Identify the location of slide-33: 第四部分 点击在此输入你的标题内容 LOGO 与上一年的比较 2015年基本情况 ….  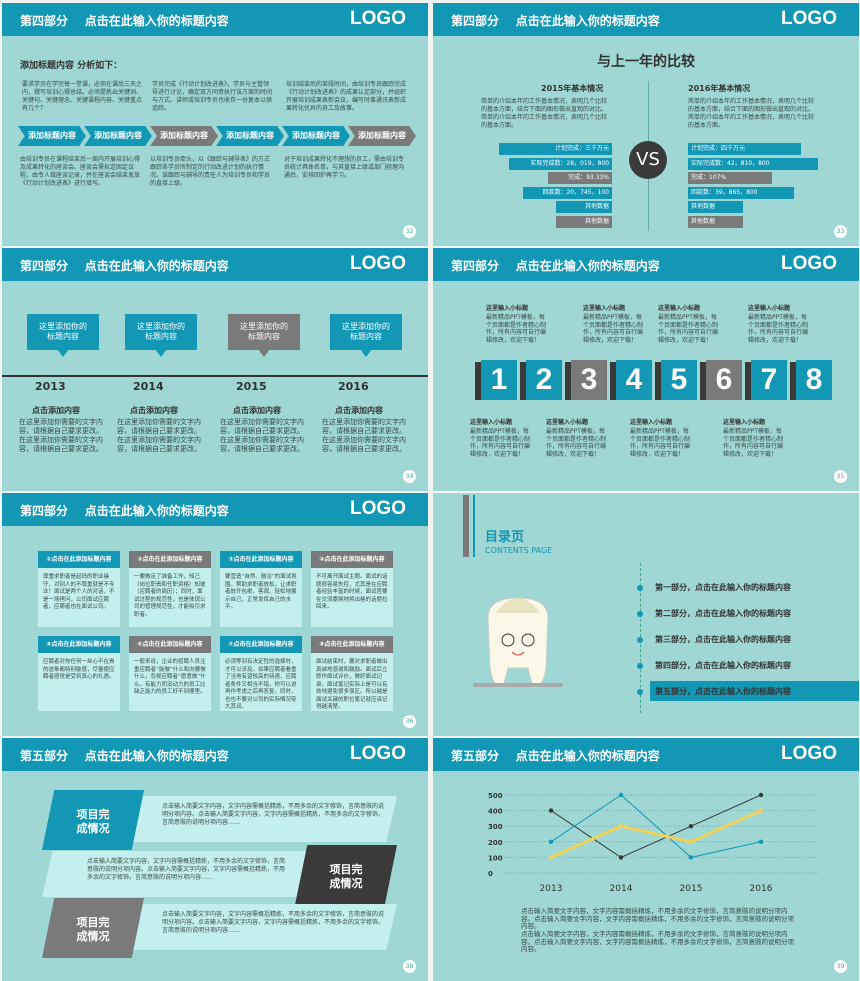
(646, 124).